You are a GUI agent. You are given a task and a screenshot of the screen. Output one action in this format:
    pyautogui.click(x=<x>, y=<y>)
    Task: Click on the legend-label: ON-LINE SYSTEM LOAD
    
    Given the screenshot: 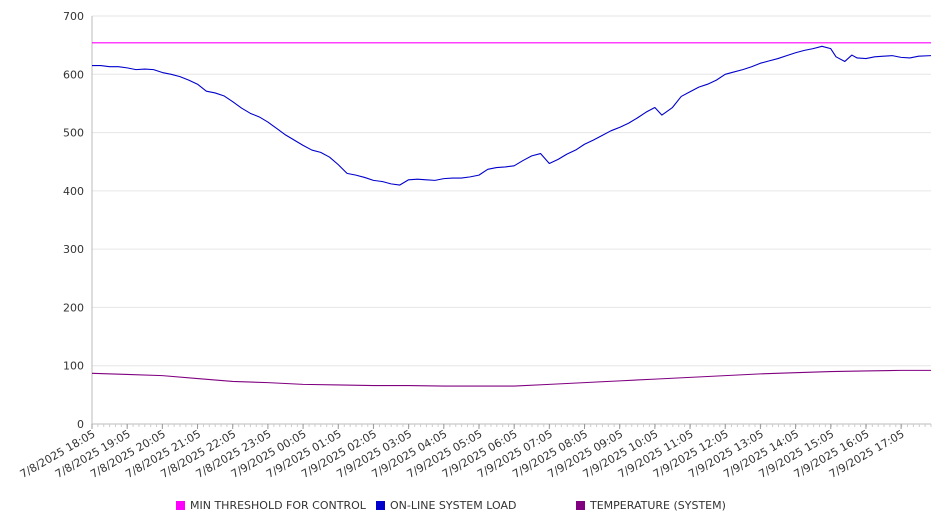 What is the action you would take?
    pyautogui.click(x=453, y=505)
    